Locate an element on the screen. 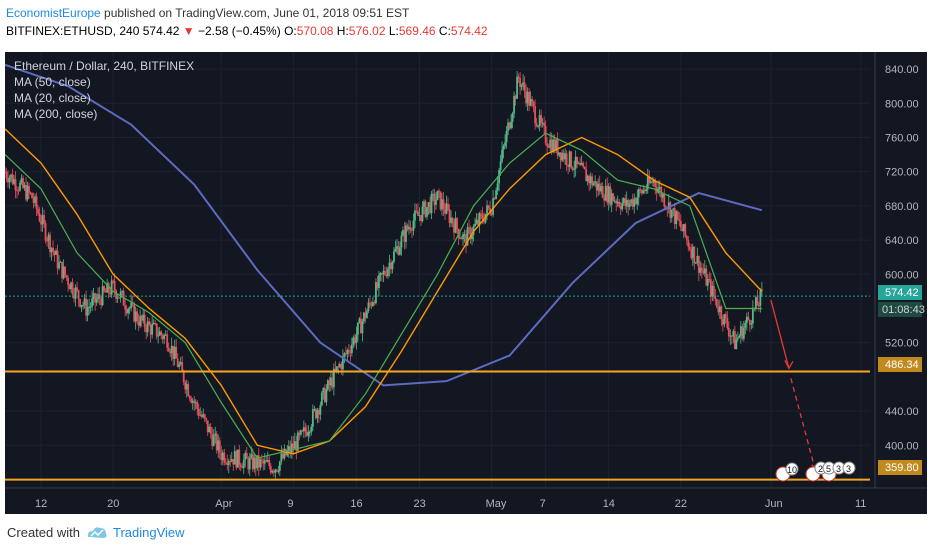  legend-ma20: MA (20, close) is located at coordinates (52, 98).